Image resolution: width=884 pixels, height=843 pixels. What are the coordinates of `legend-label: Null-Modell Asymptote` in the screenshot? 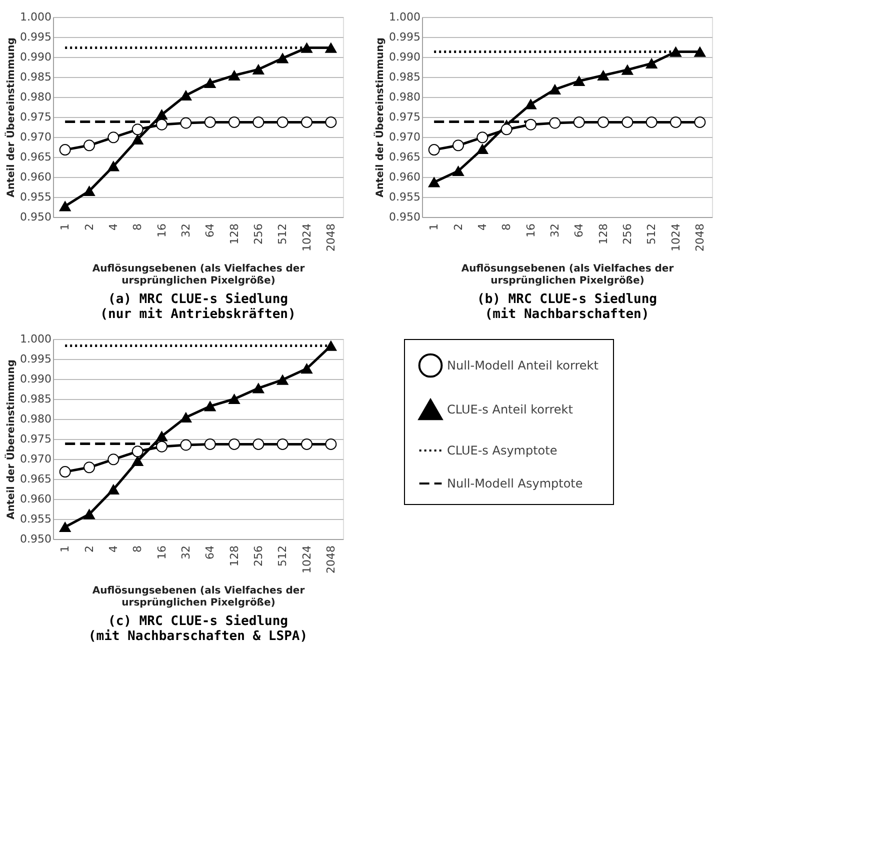 It's located at (515, 483).